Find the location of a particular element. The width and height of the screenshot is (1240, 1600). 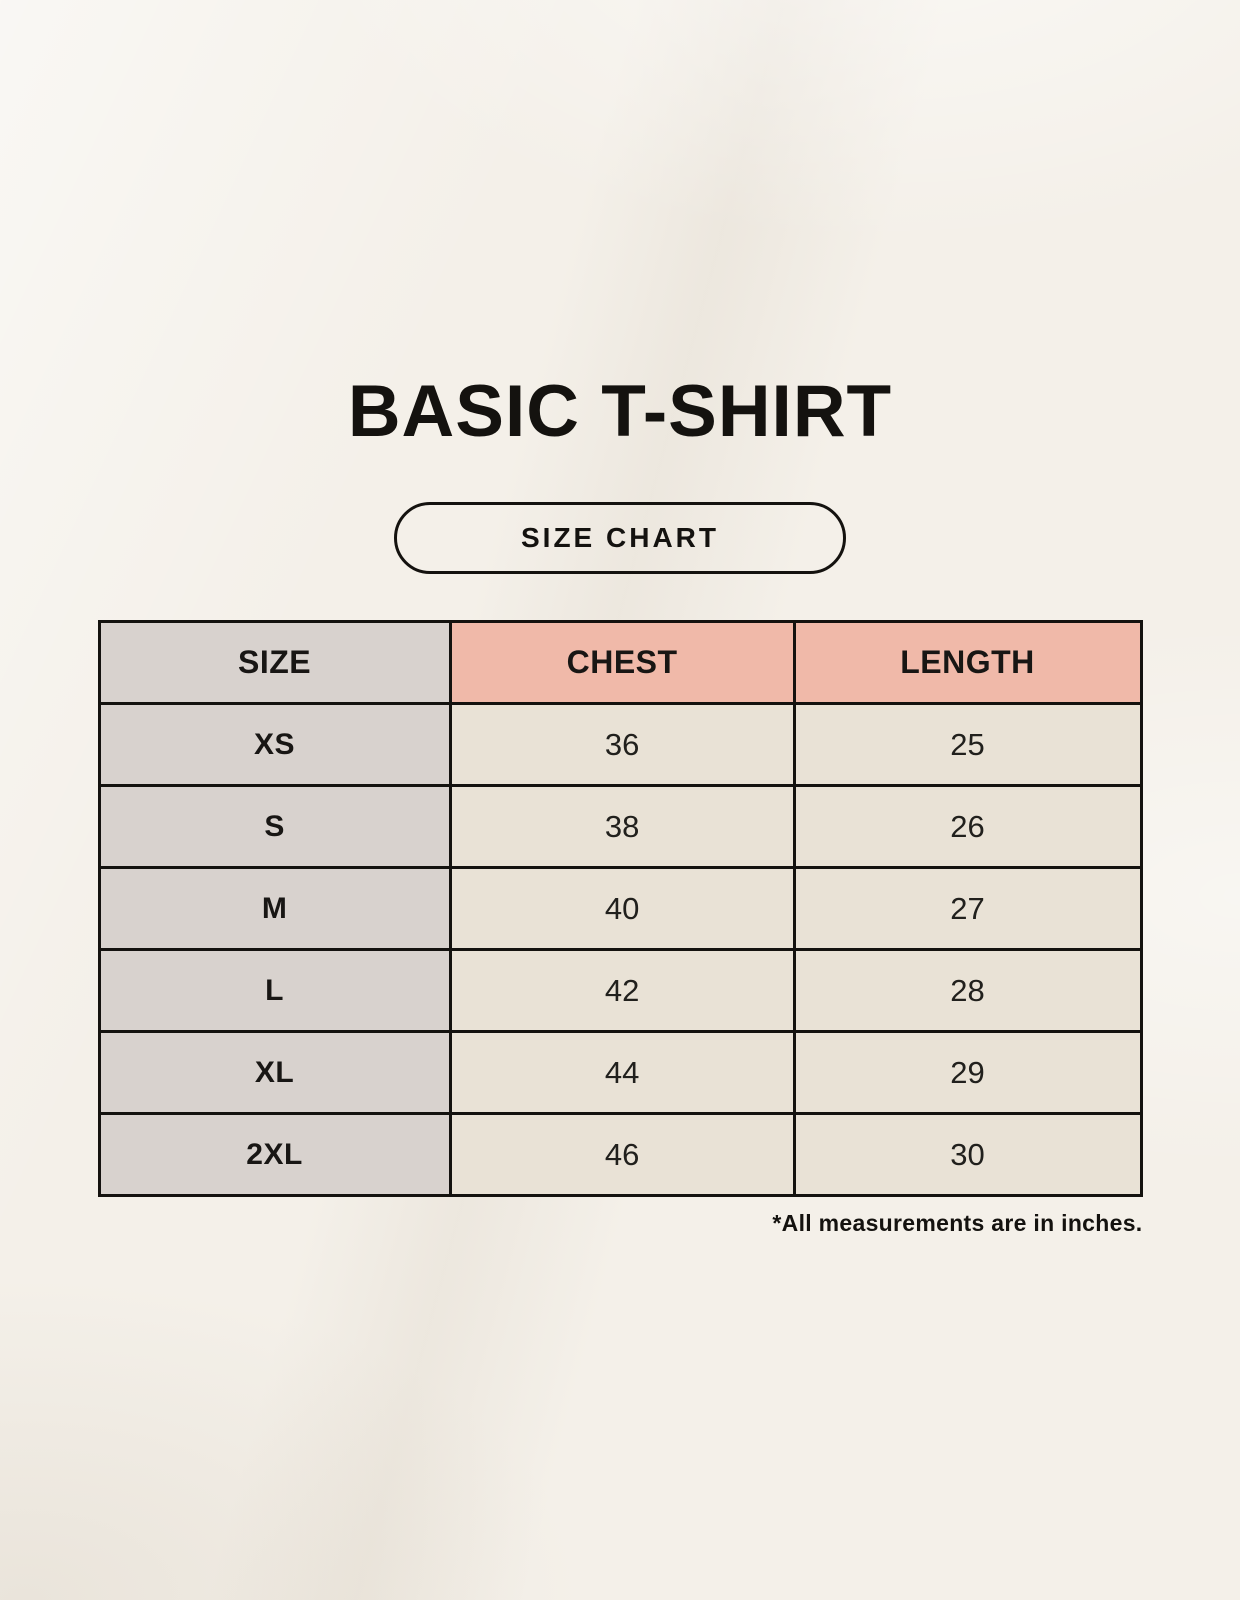

size-chart-button-label: SIZE CHART is located at coordinates (620, 537).